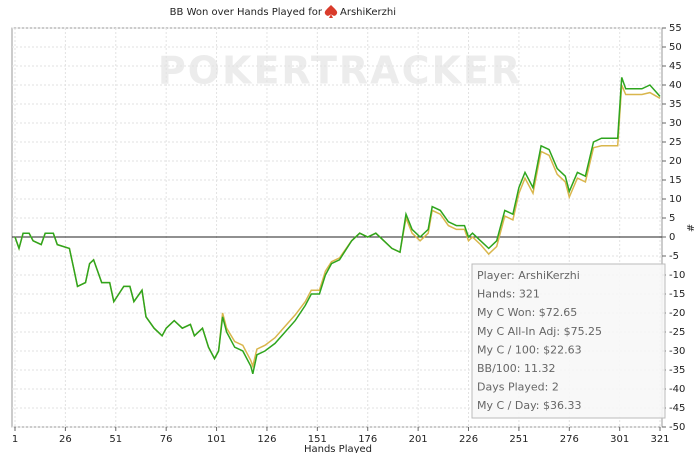 Image resolution: width=700 pixels, height=453 pixels. What do you see at coordinates (368, 12) in the screenshot?
I see `player-name: ArshiKerzhi` at bounding box center [368, 12].